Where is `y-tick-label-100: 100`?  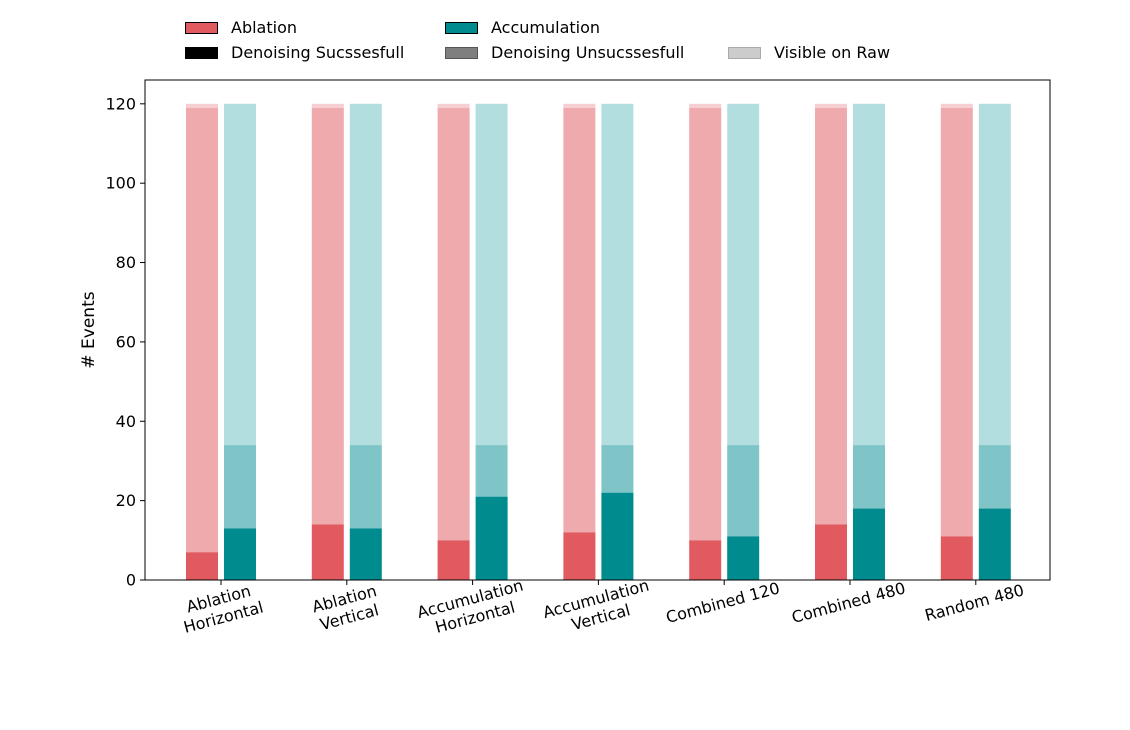 y-tick-label-100: 100 is located at coordinates (120, 183).